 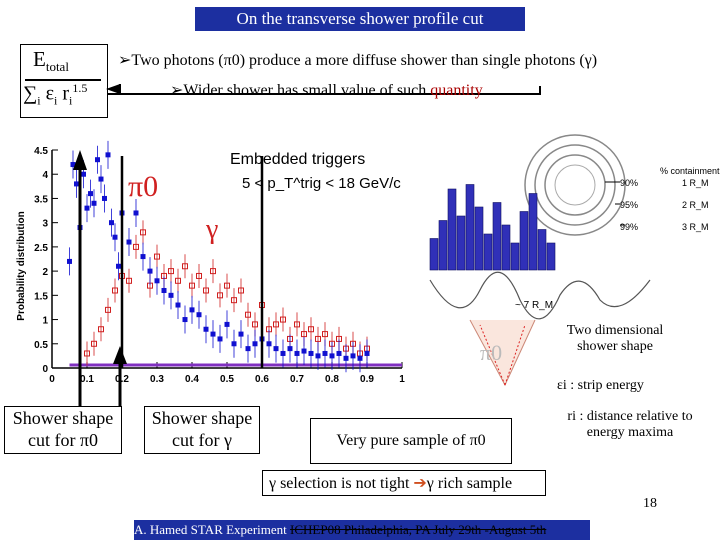 I want to click on chart-subtitle: 5 < p_T^trig < 18 GeV/c, so click(x=321, y=183).